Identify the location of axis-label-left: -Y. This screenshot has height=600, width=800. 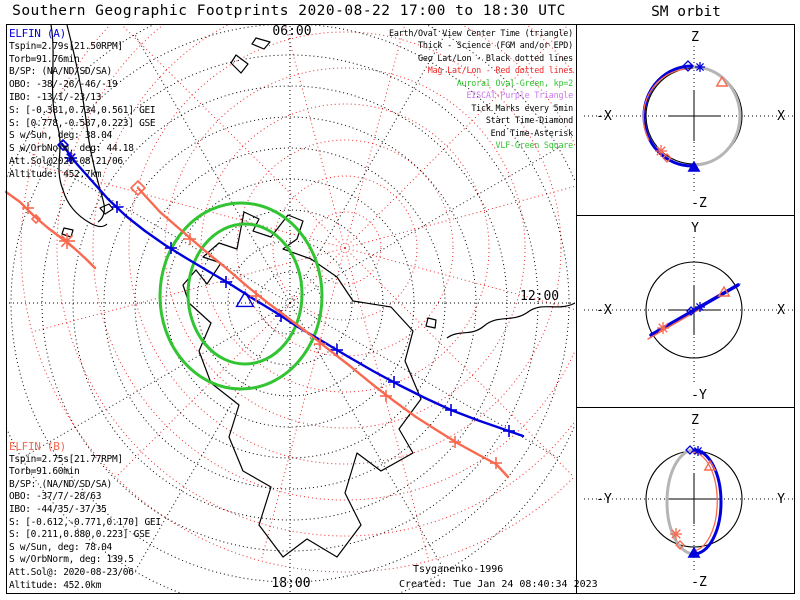
(604, 499).